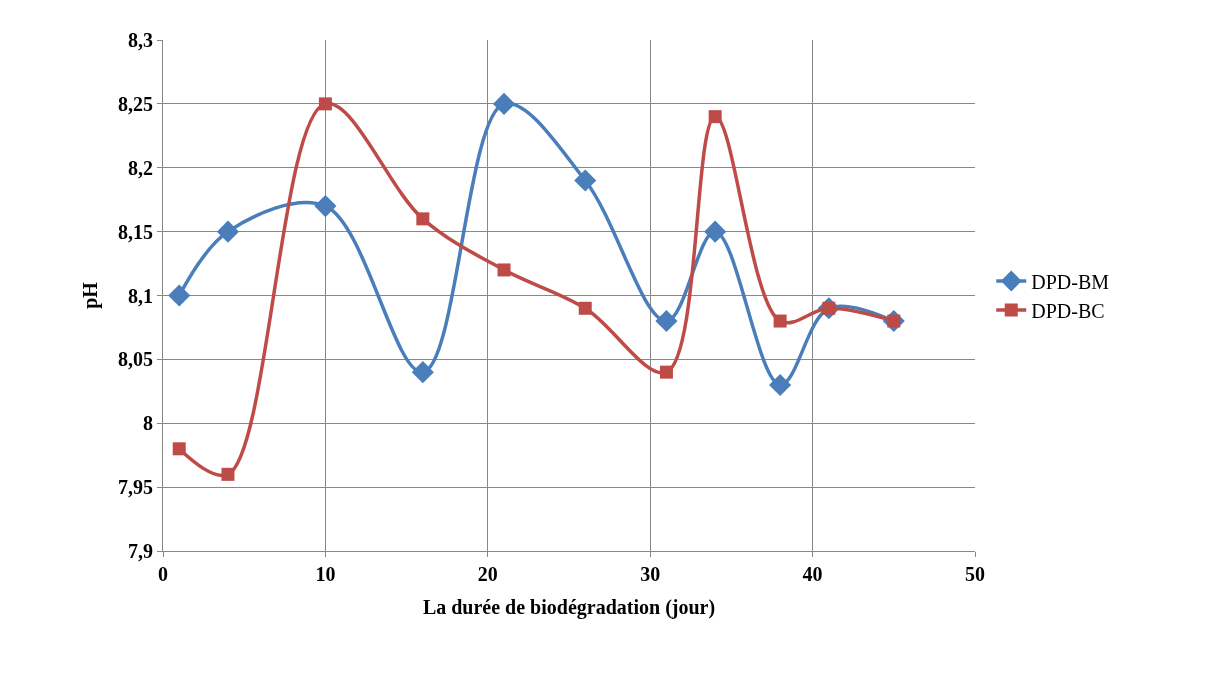 The height and width of the screenshot is (683, 1207). What do you see at coordinates (140, 40) in the screenshot?
I see `y-tick-label: 8,3` at bounding box center [140, 40].